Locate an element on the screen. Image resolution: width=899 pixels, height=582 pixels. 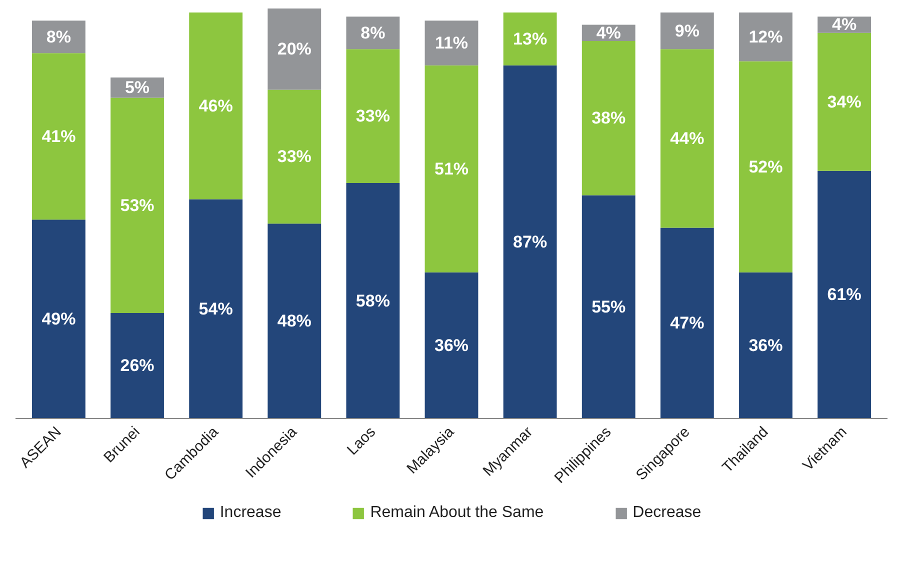
data-label: 61% is located at coordinates (844, 294).